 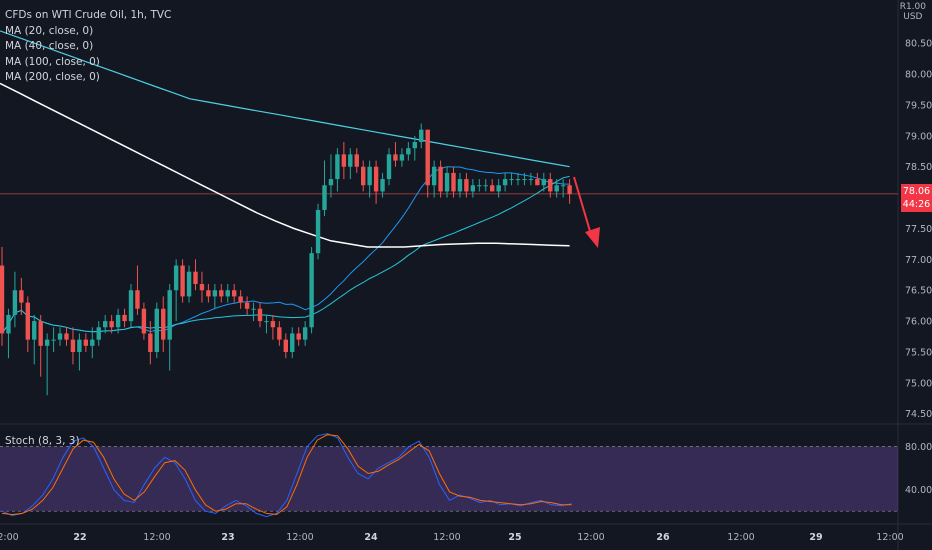 What do you see at coordinates (371, 537) in the screenshot?
I see `time-tick-label: 24` at bounding box center [371, 537].